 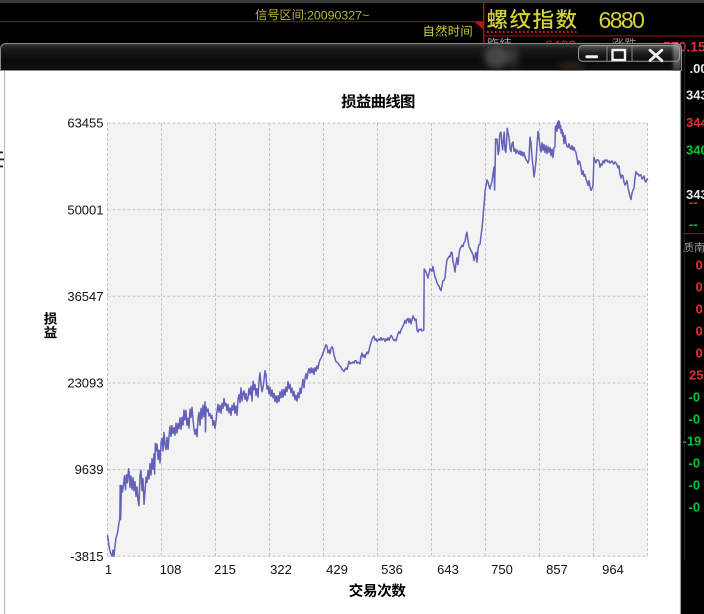 I want to click on svg-text: 857, so click(x=557, y=569).